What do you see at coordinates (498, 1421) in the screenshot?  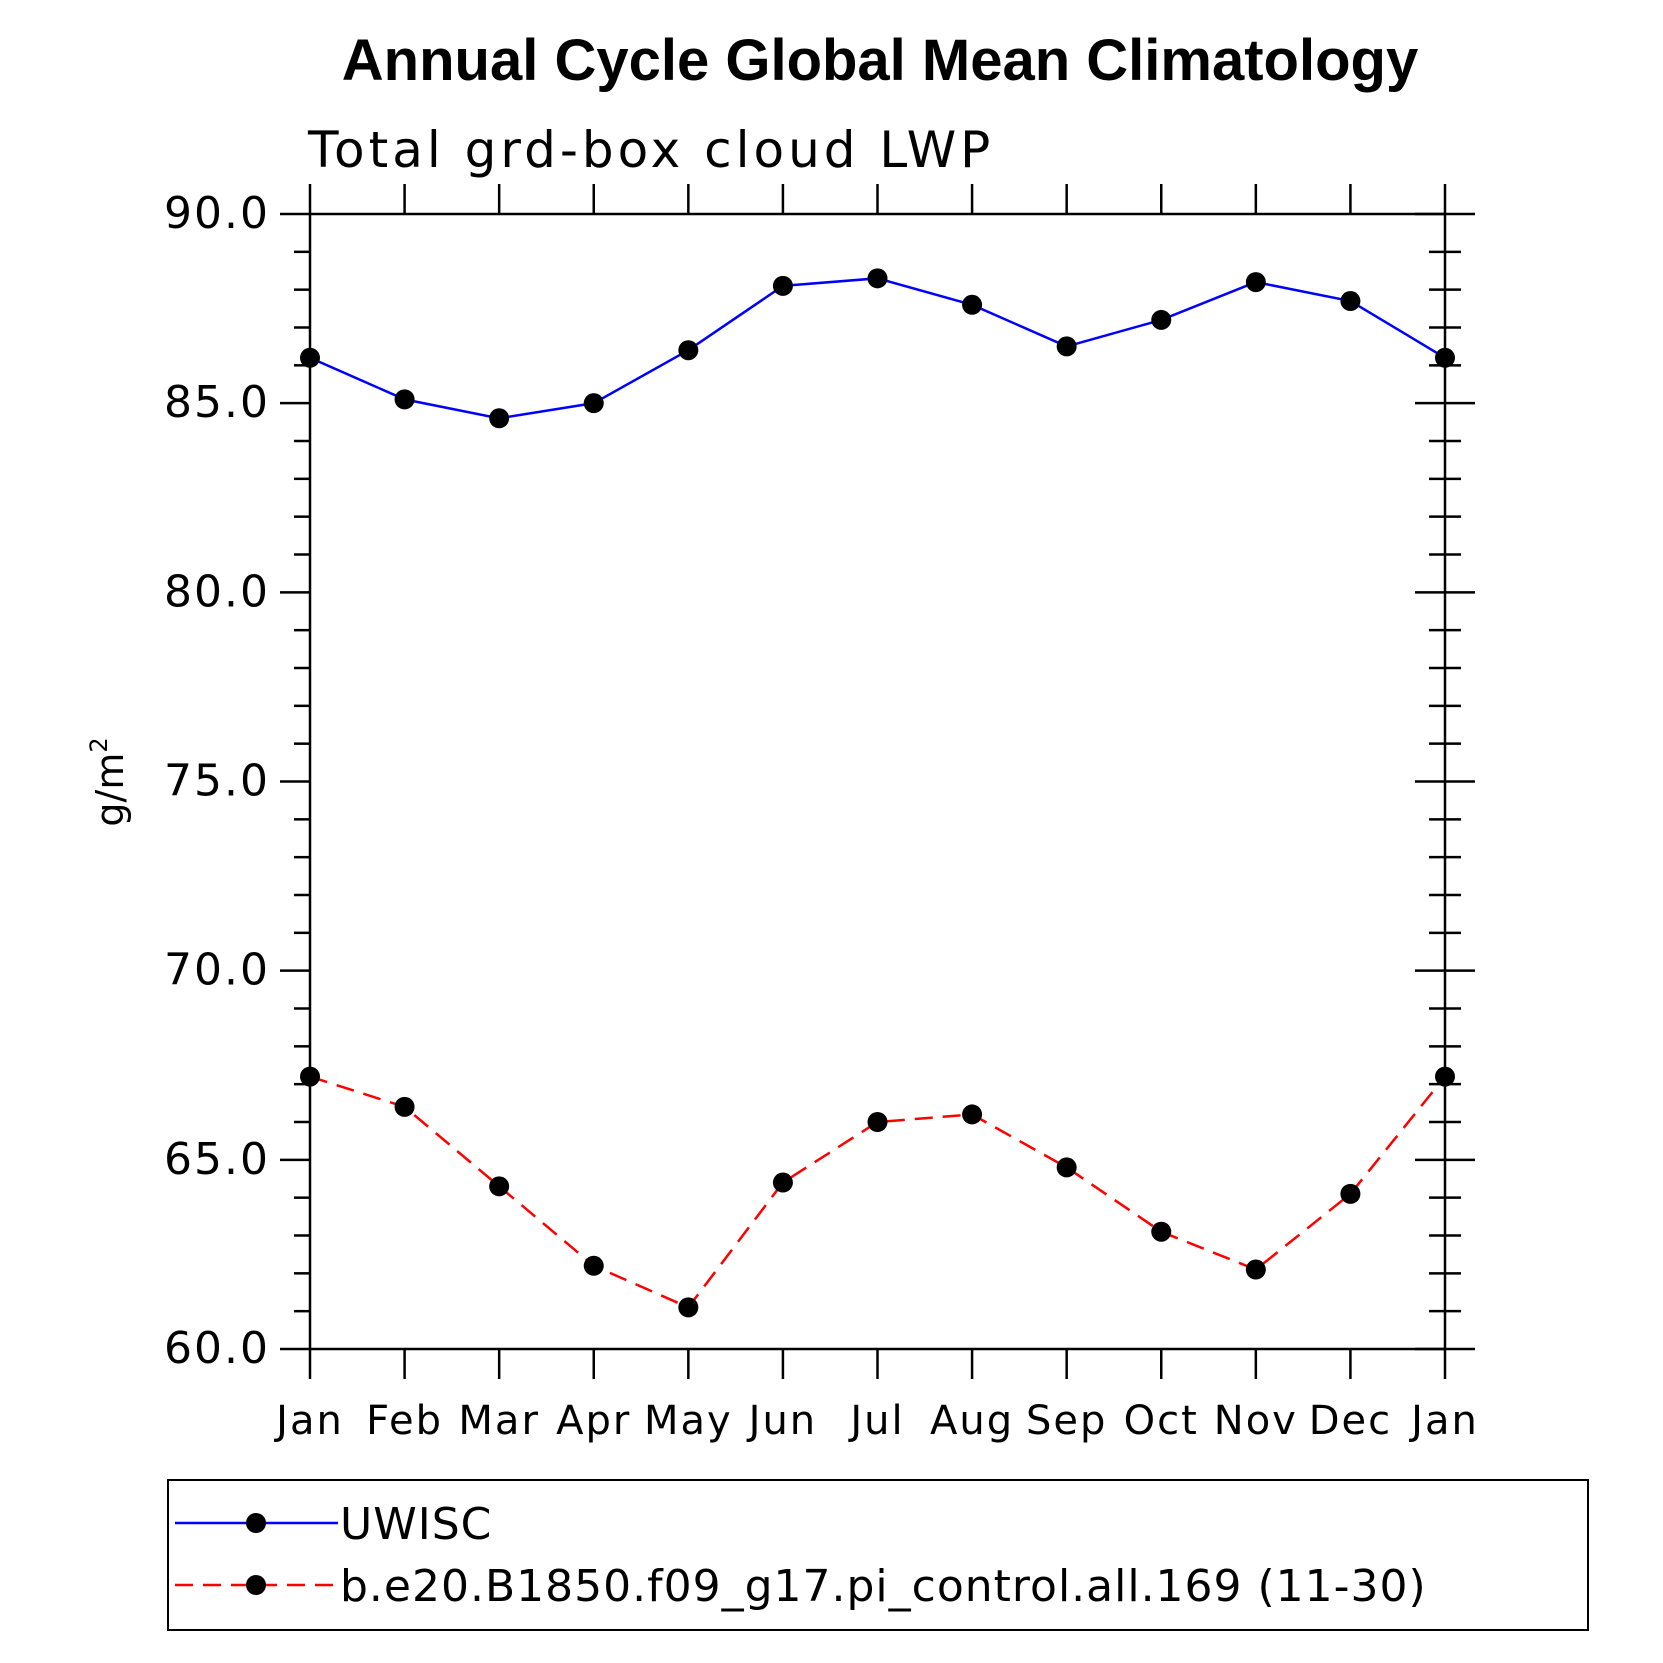 I see `x-tick-label: Mar` at bounding box center [498, 1421].